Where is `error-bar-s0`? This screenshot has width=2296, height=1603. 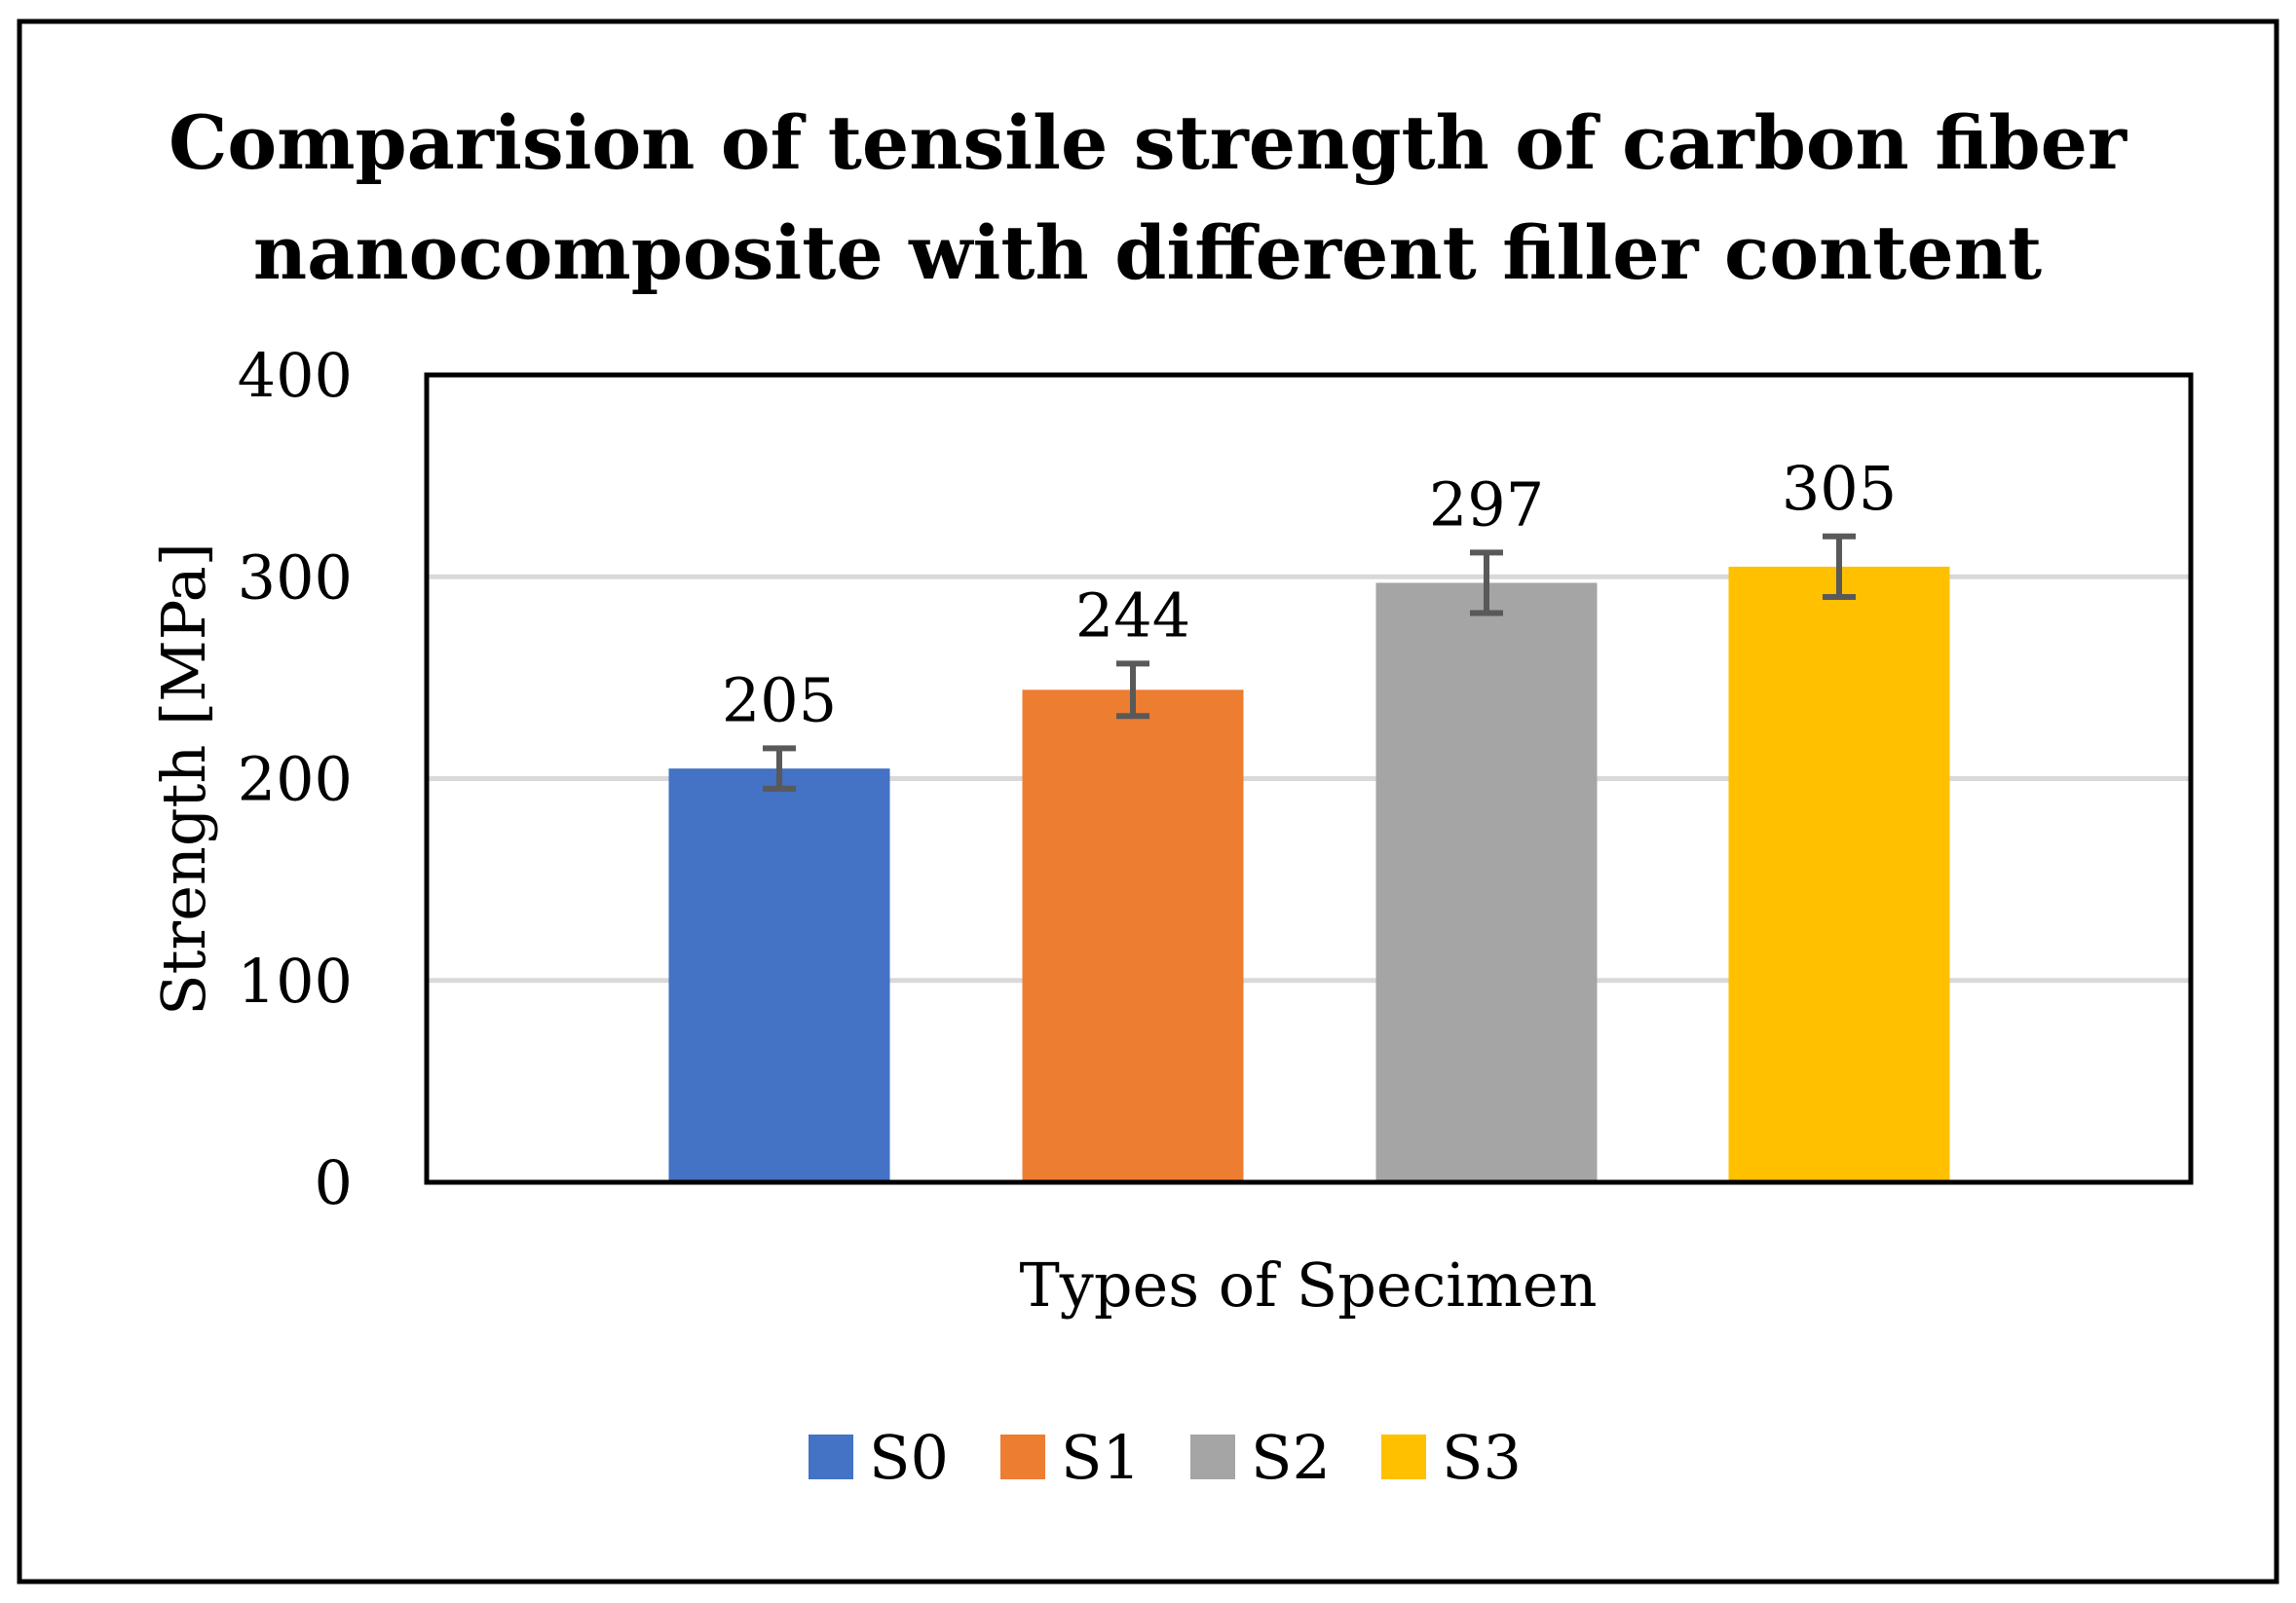
error-bar-s0 is located at coordinates (779, 768).